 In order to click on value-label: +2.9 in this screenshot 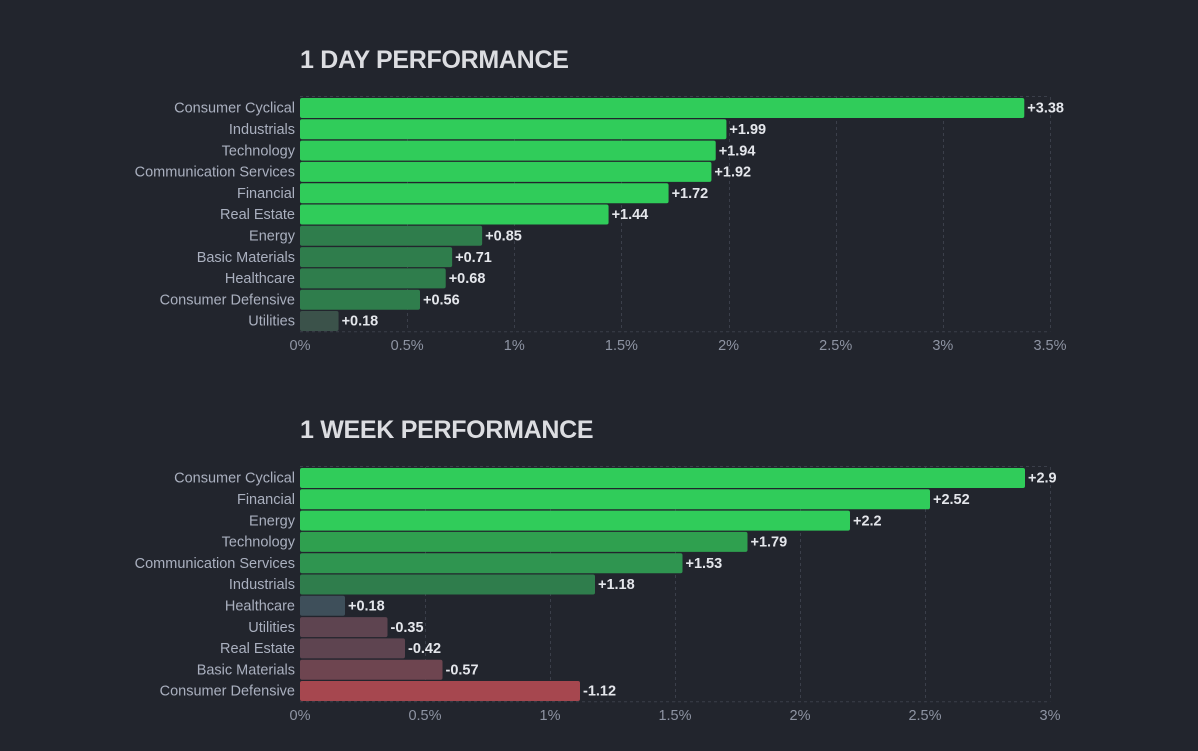, I will do `click(1042, 479)`.